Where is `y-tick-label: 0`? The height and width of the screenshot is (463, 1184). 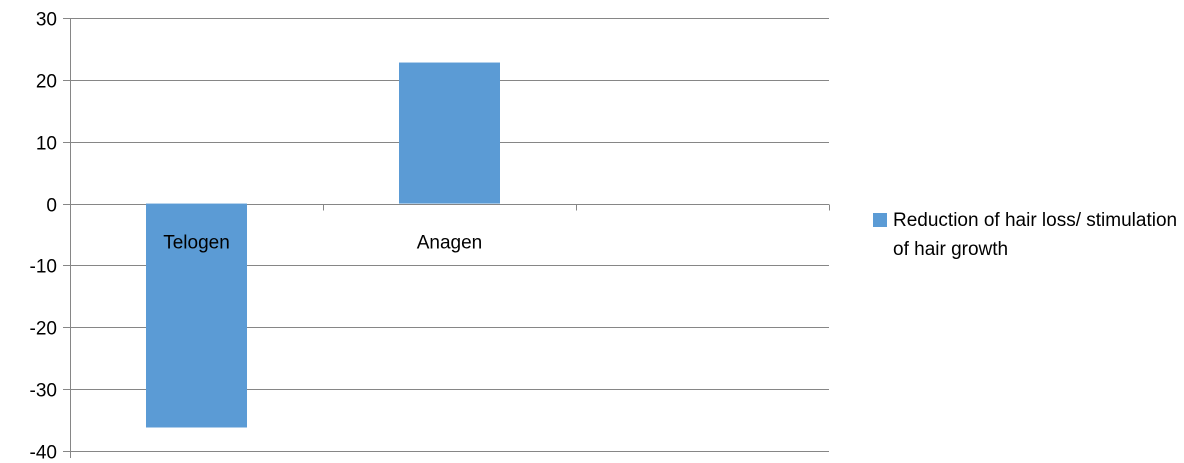
y-tick-label: 0 is located at coordinates (51, 206).